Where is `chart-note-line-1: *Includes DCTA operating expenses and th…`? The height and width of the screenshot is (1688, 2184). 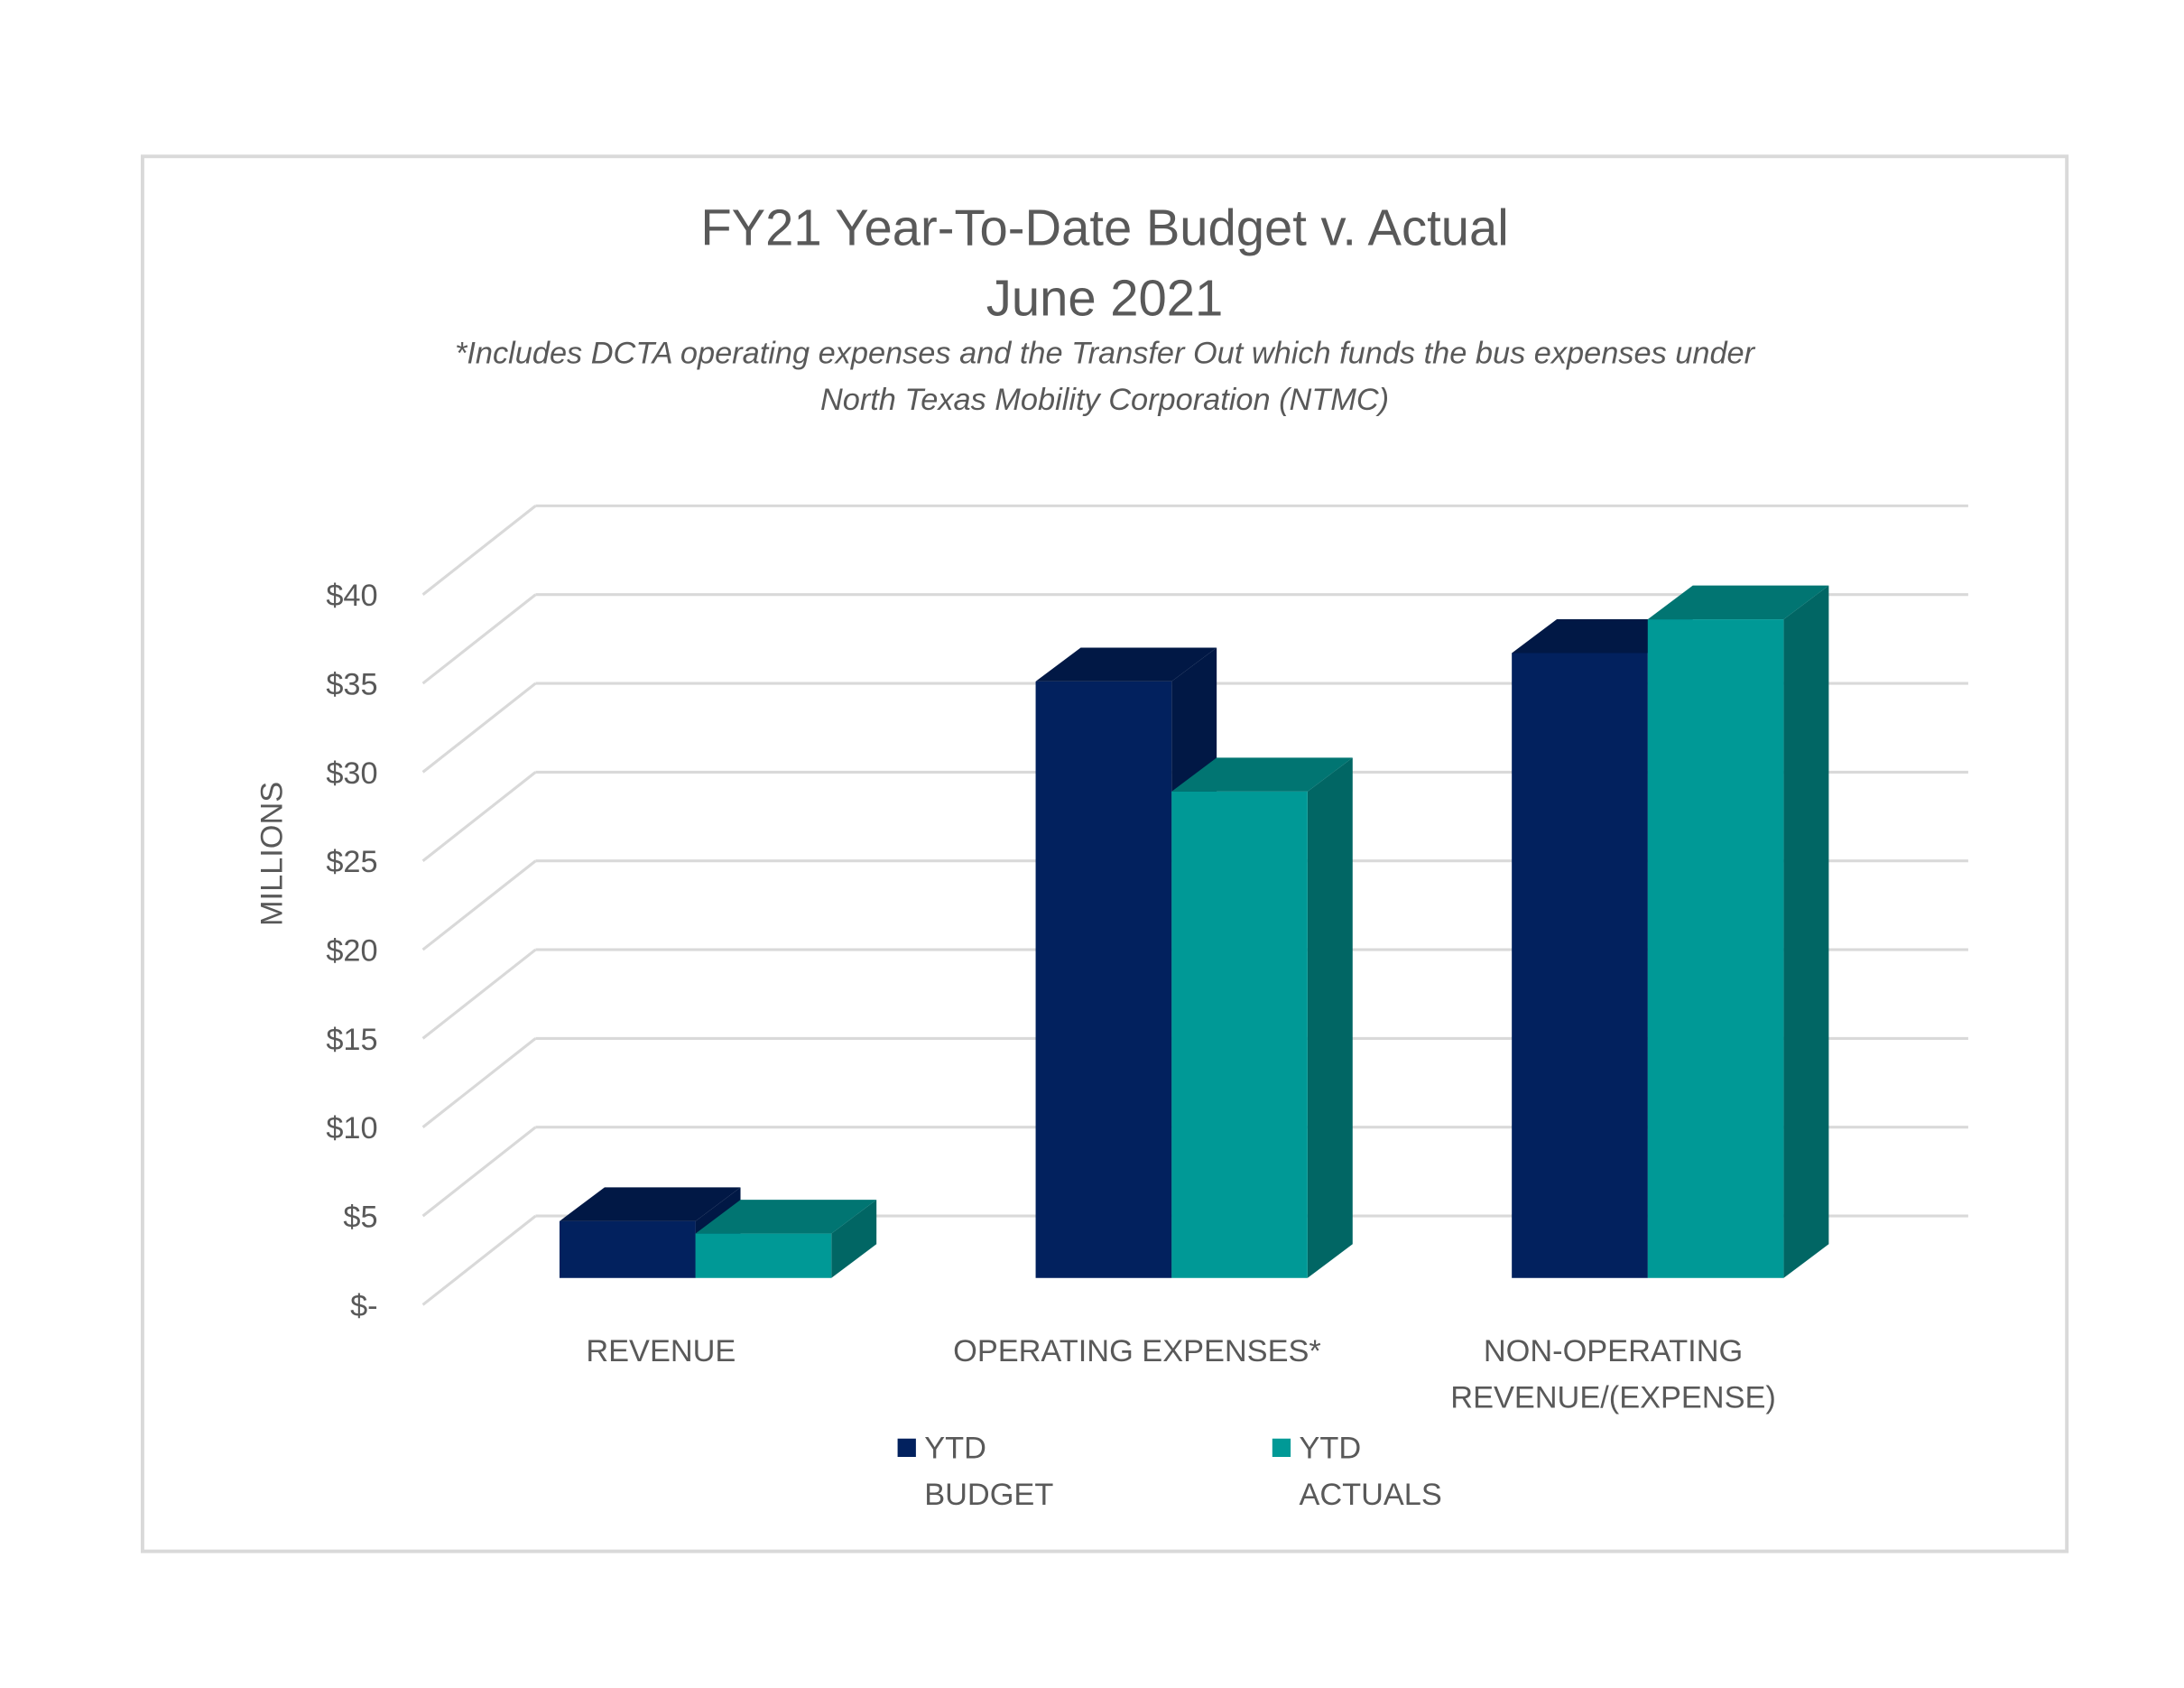 chart-note-line-1: *Includes DCTA operating expenses and th… is located at coordinates (1105, 354).